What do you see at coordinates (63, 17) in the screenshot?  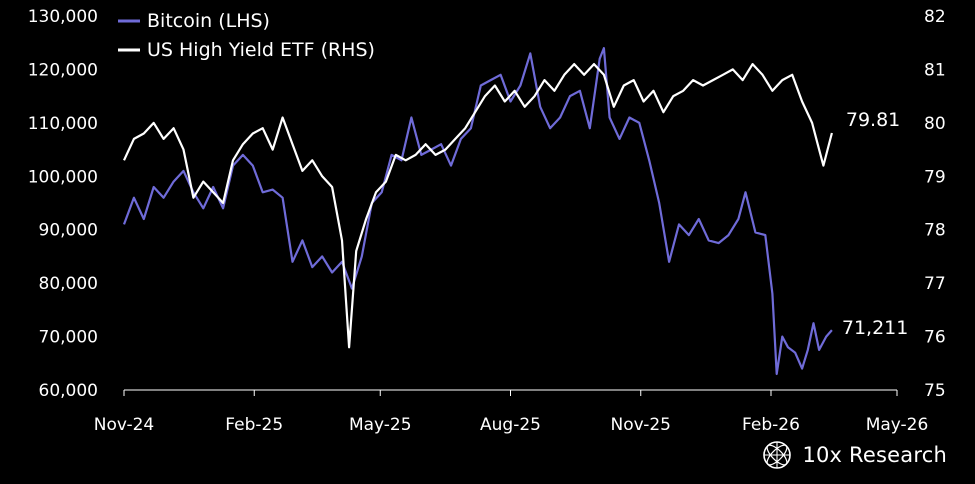 I see `y-left-tick-label: 130,000` at bounding box center [63, 17].